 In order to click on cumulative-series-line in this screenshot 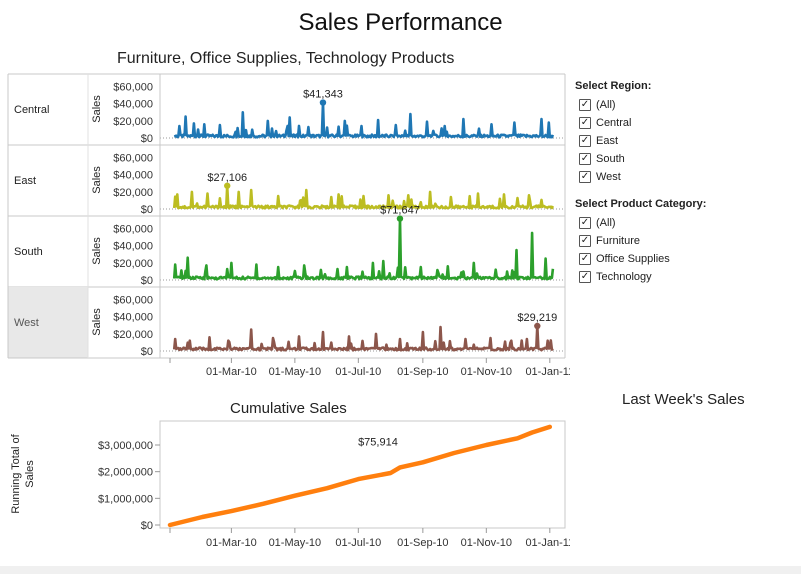, I will do `click(360, 476)`.